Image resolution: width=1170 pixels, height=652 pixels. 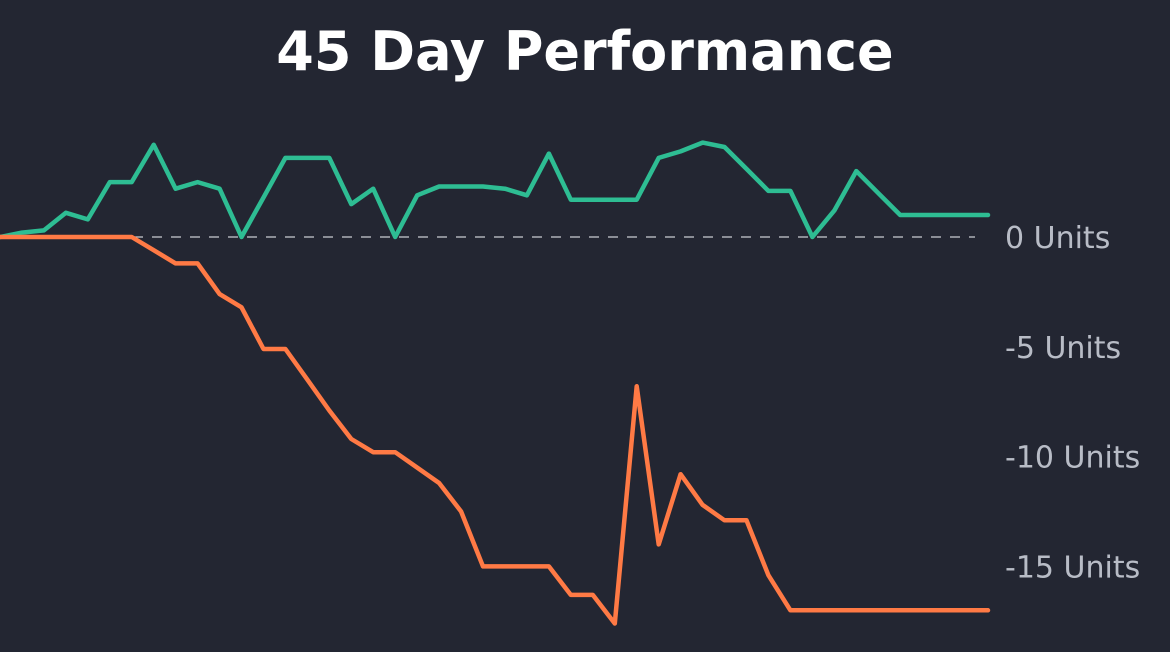 What do you see at coordinates (584, 51) in the screenshot?
I see `chart-title: 45 Day Performance` at bounding box center [584, 51].